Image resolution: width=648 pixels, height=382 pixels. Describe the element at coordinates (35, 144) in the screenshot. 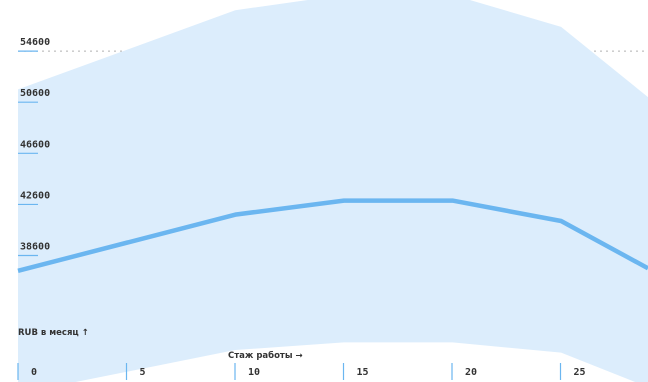

I see `y-tick-label: 46600` at that location.